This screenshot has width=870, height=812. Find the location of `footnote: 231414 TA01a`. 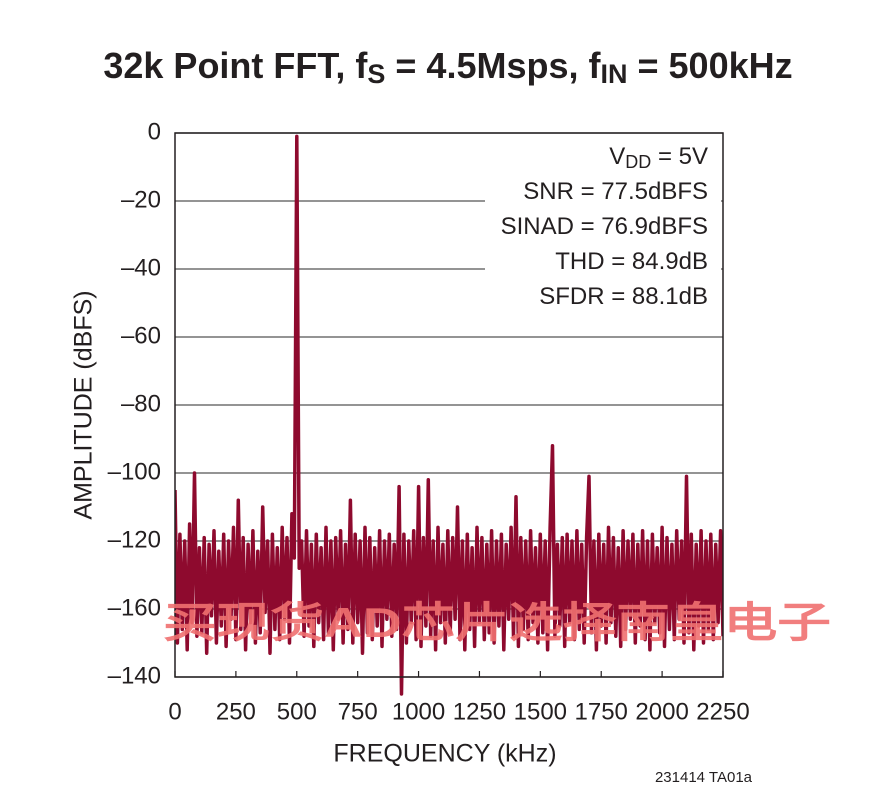

footnote: 231414 TA01a is located at coordinates (704, 777).